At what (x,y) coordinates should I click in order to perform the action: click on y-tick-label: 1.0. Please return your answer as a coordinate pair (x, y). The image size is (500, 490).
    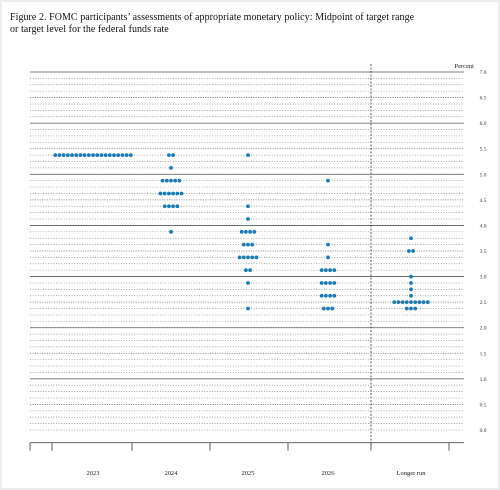
    Looking at the image, I should click on (483, 380).